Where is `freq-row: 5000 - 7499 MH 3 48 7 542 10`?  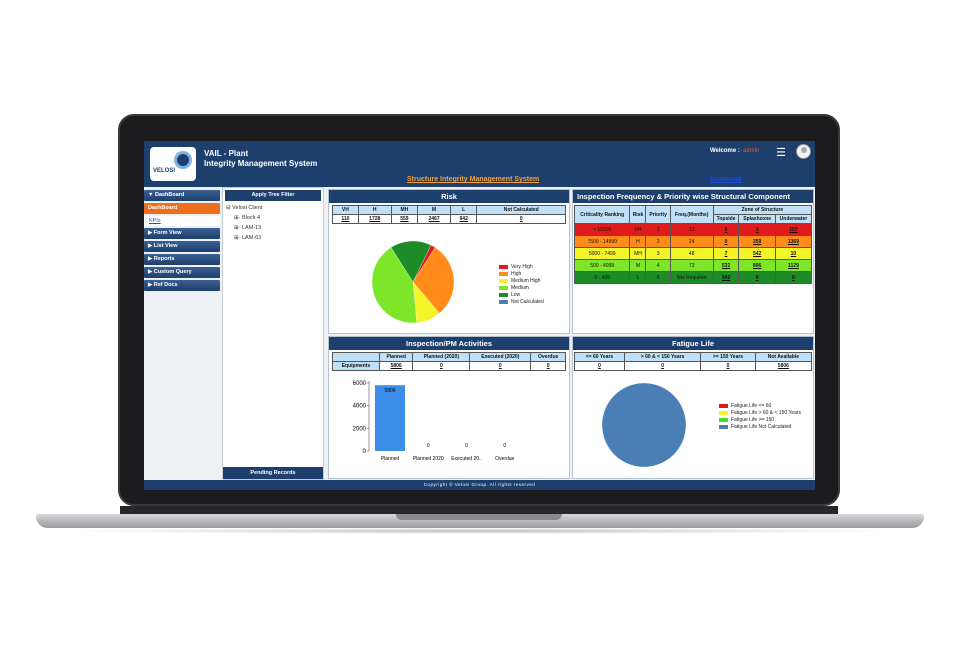 freq-row: 5000 - 7499 MH 3 48 7 542 10 is located at coordinates (693, 253).